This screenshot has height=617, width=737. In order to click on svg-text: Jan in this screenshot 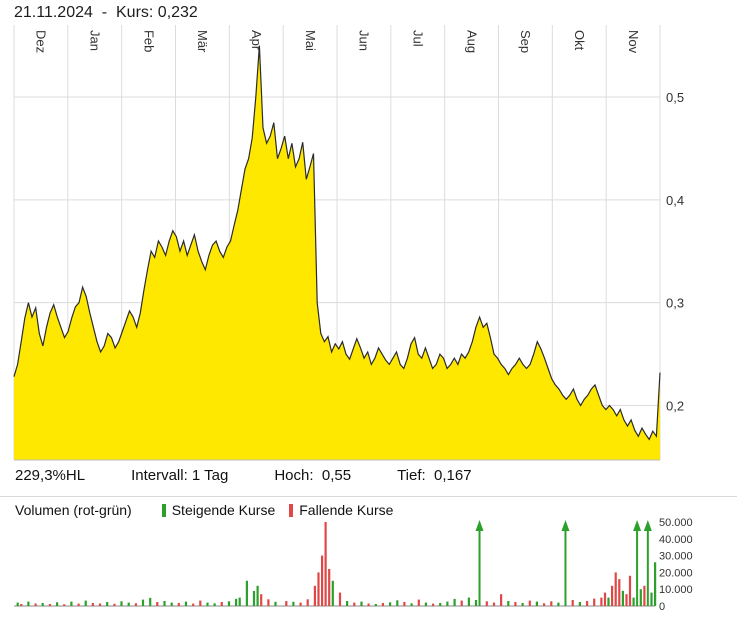, I will do `click(94, 40)`.